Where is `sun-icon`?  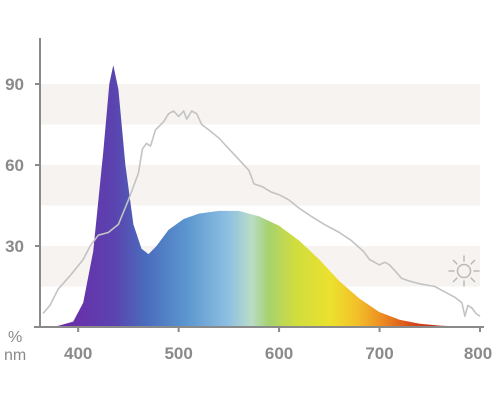 sun-icon is located at coordinates (464, 271).